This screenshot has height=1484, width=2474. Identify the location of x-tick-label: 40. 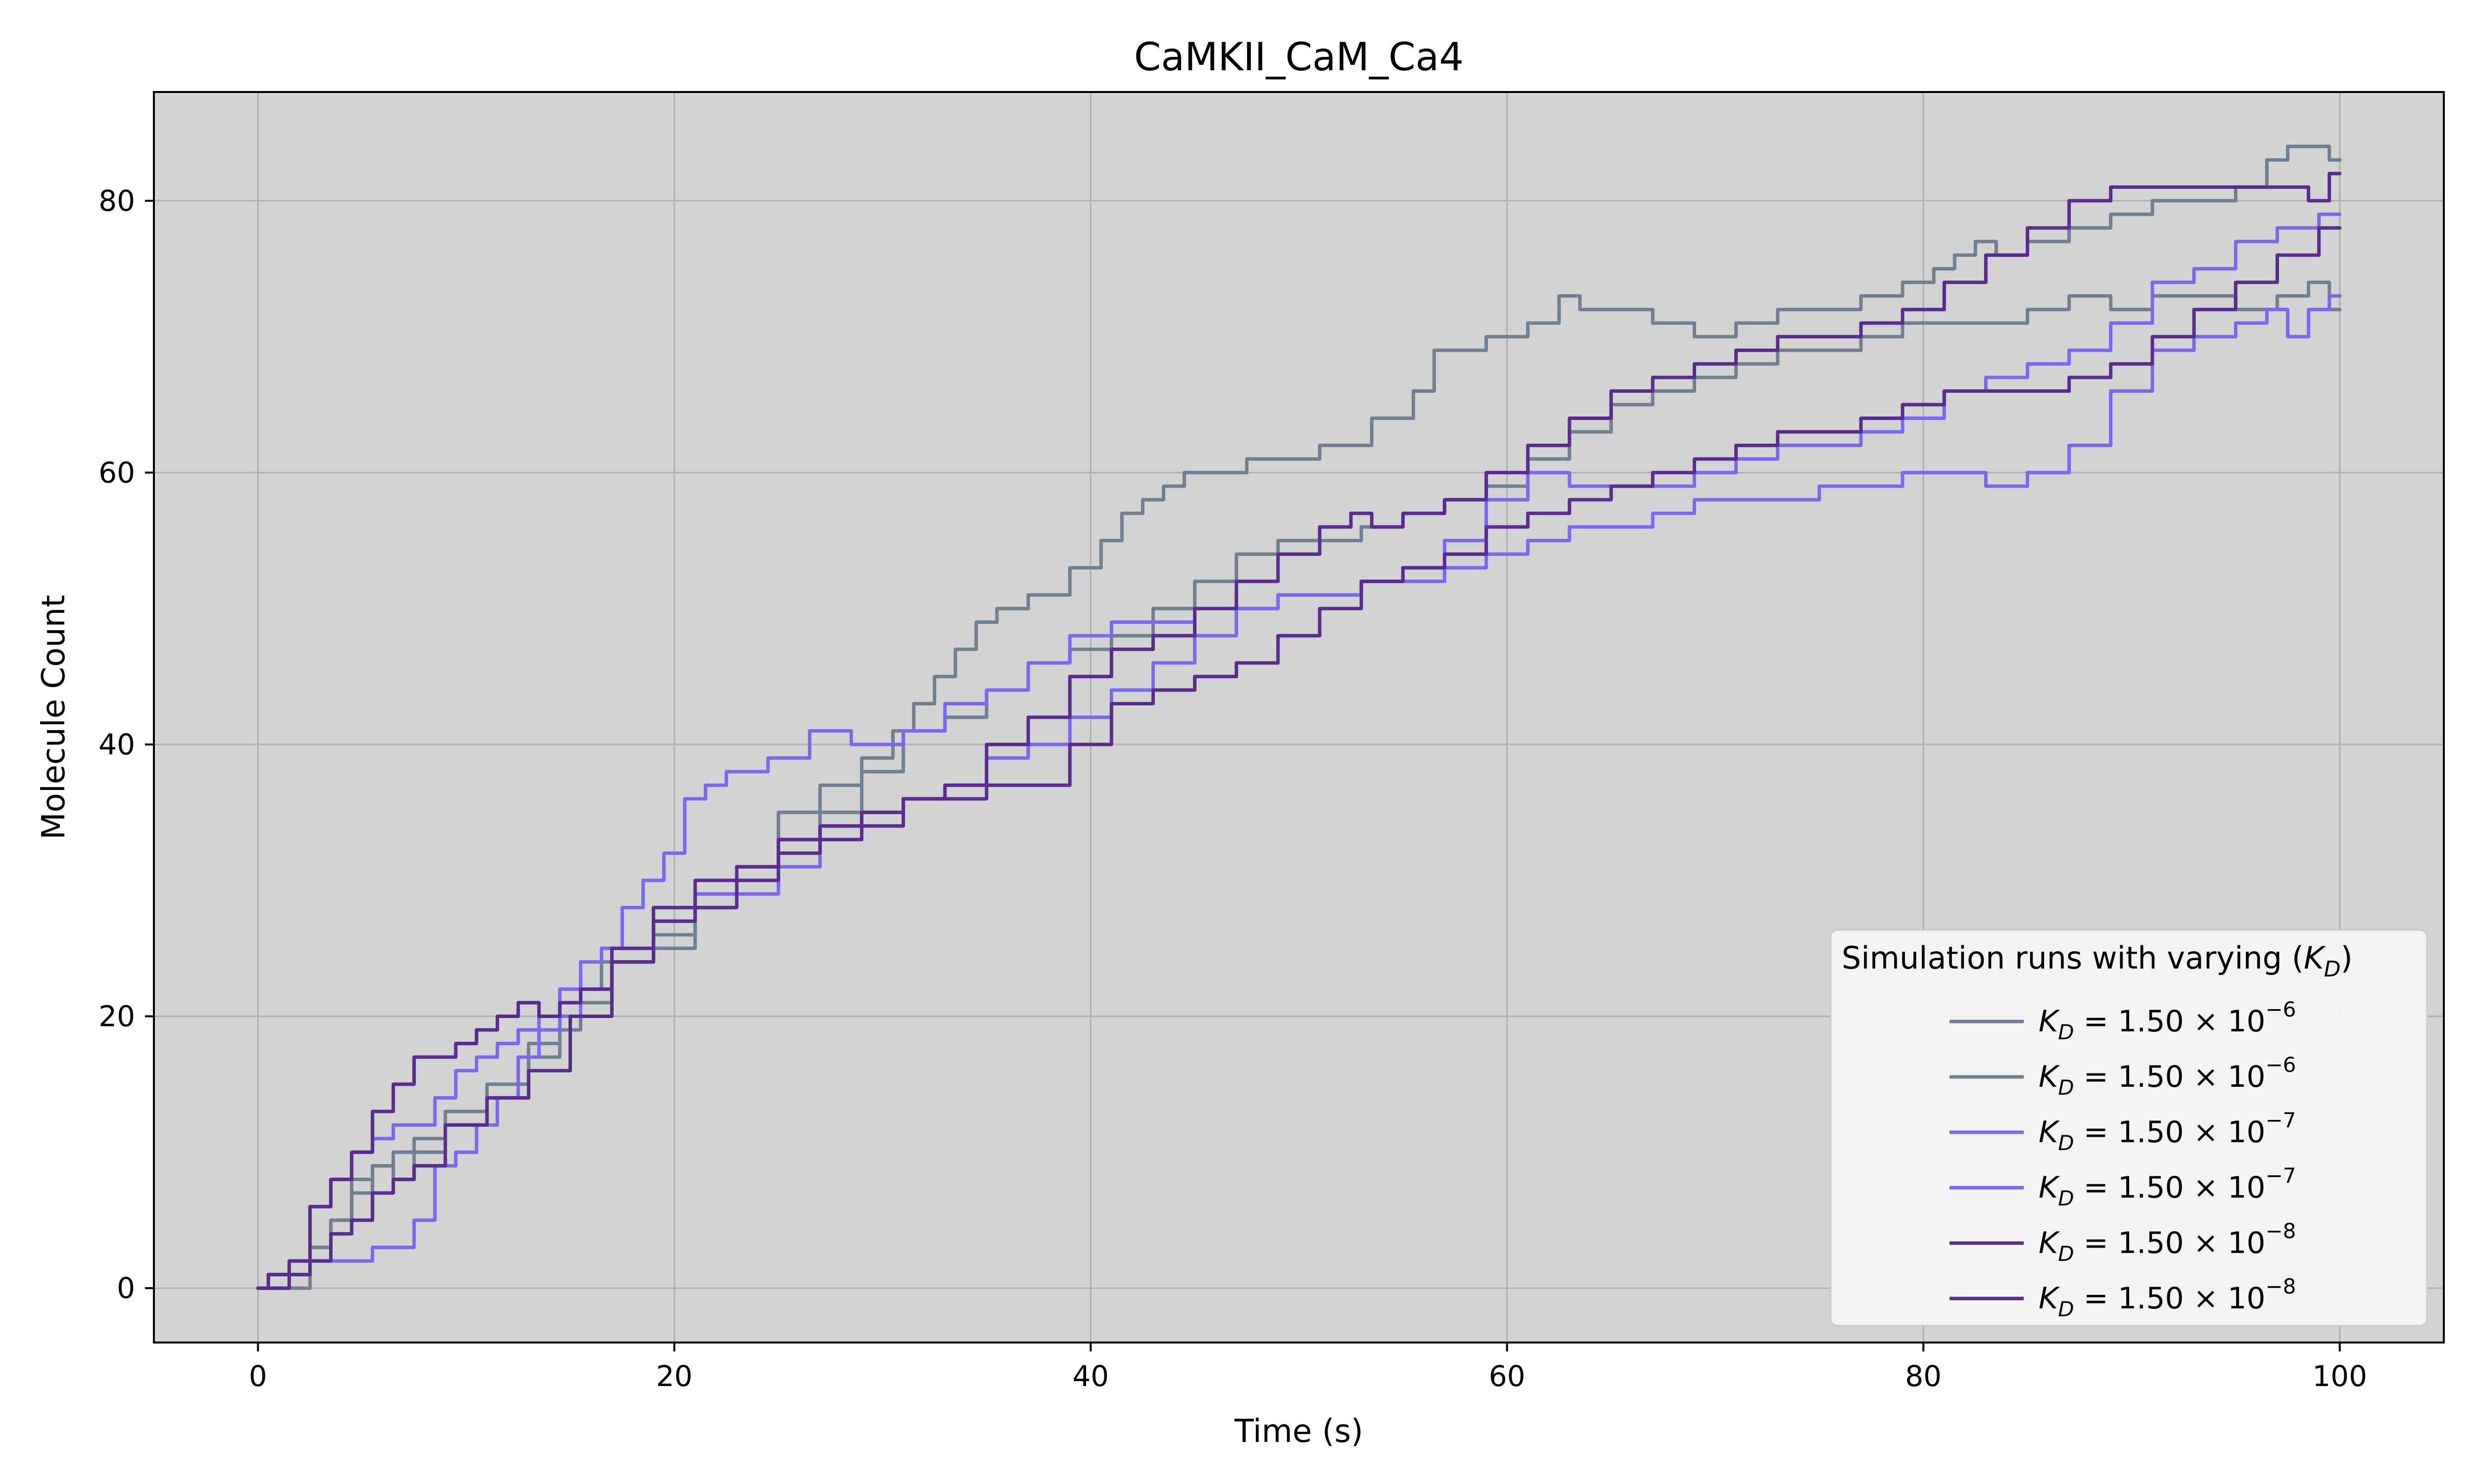
(1091, 1376).